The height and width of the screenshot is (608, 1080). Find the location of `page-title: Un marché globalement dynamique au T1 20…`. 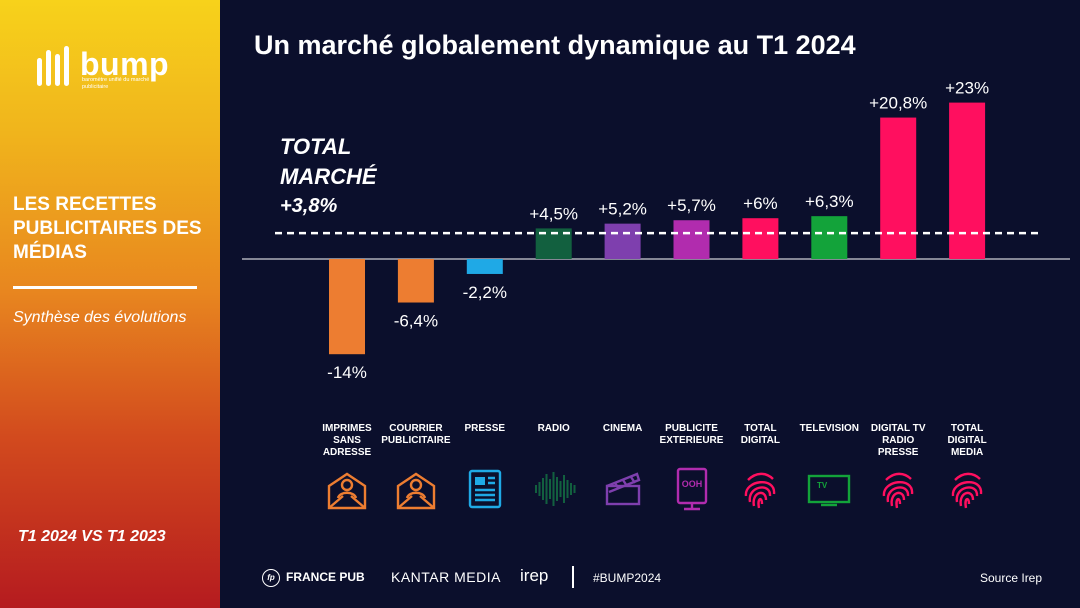

page-title: Un marché globalement dynamique au T1 20… is located at coordinates (555, 45).